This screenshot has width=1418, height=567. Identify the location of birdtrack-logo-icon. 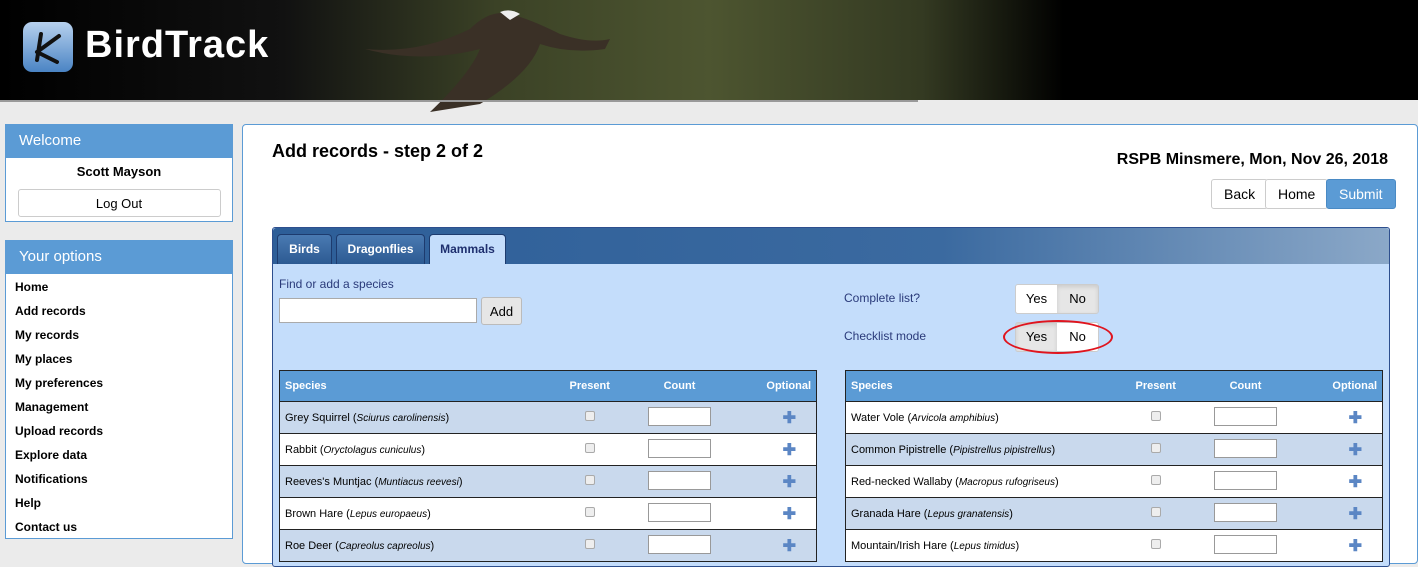
(48, 47).